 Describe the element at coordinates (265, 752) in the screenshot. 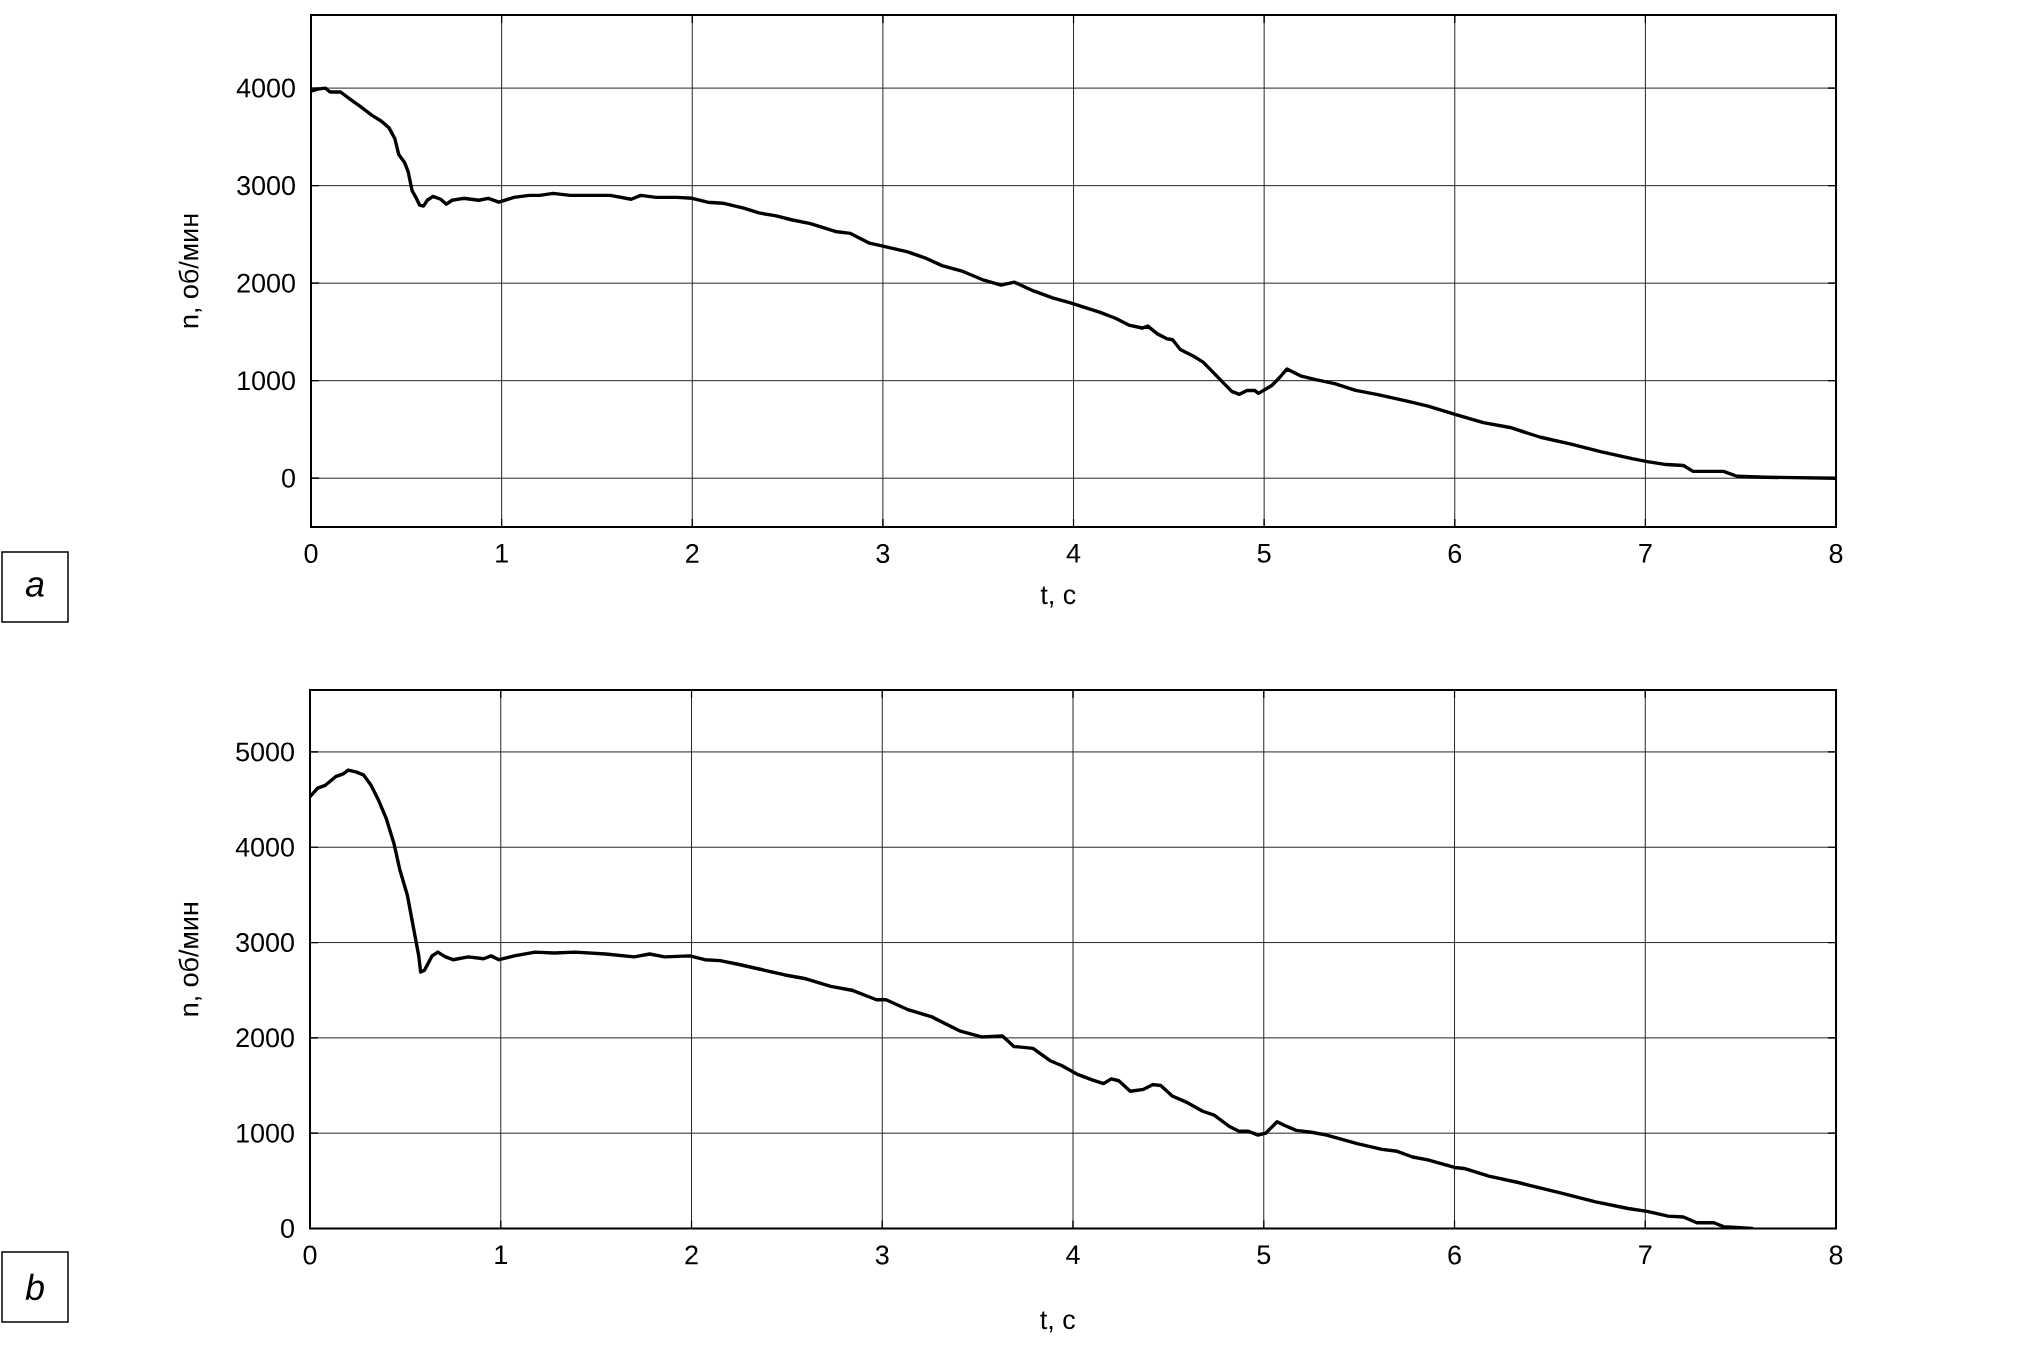

I see `y-tick-label: 5000` at that location.